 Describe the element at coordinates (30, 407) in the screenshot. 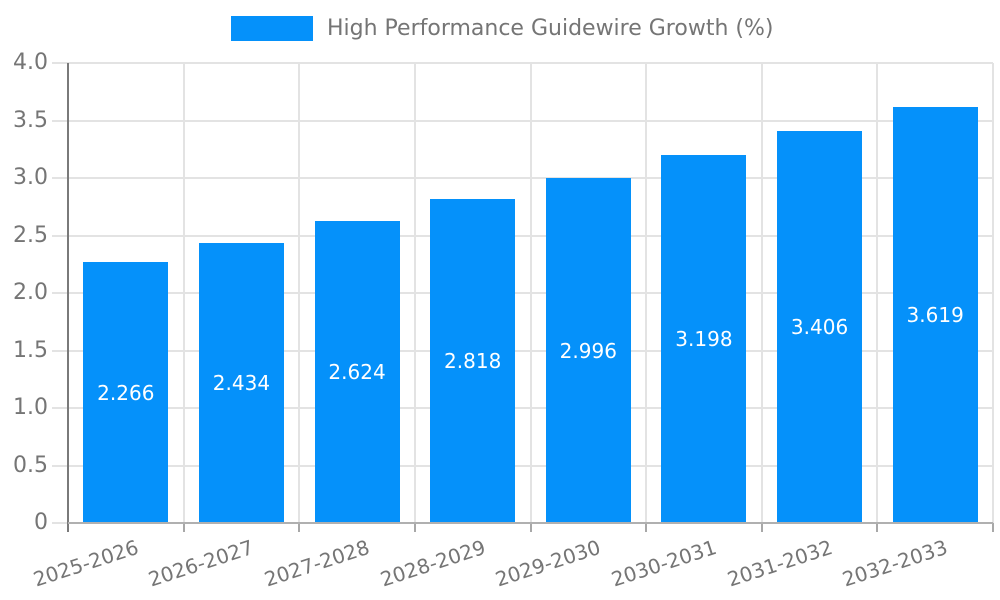

I see `y-axis-tick-label: 1.0` at that location.